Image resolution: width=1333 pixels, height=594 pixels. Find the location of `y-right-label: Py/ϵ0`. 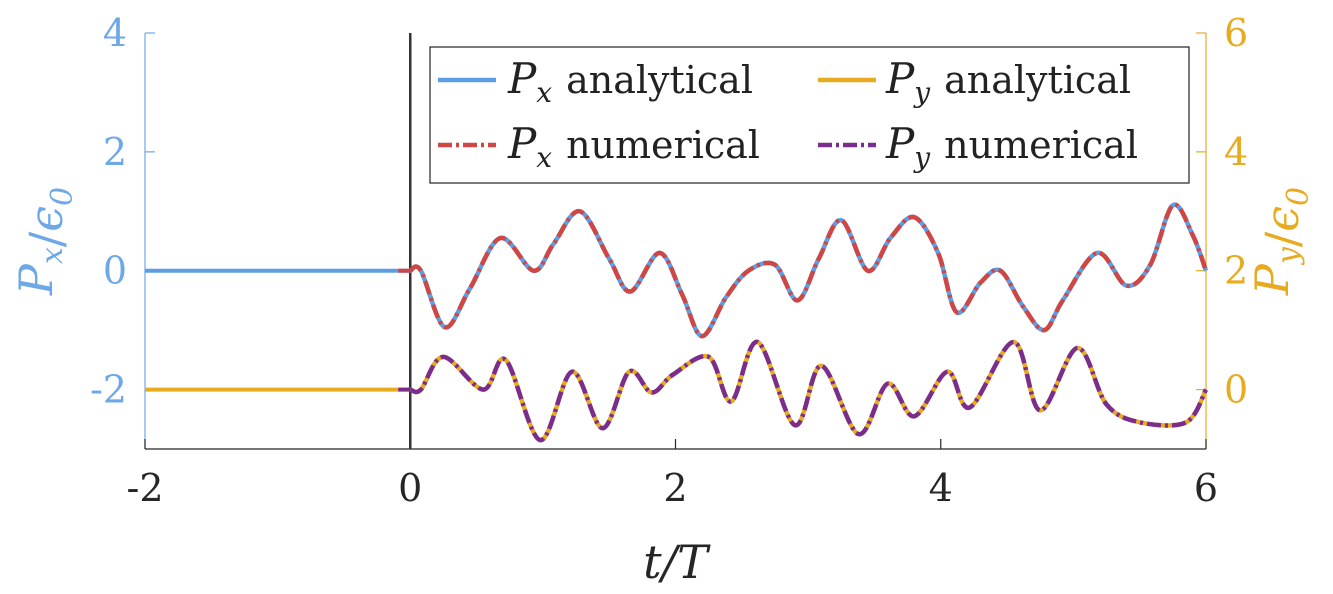

y-right-label: Py/ϵ0 is located at coordinates (1280, 241).